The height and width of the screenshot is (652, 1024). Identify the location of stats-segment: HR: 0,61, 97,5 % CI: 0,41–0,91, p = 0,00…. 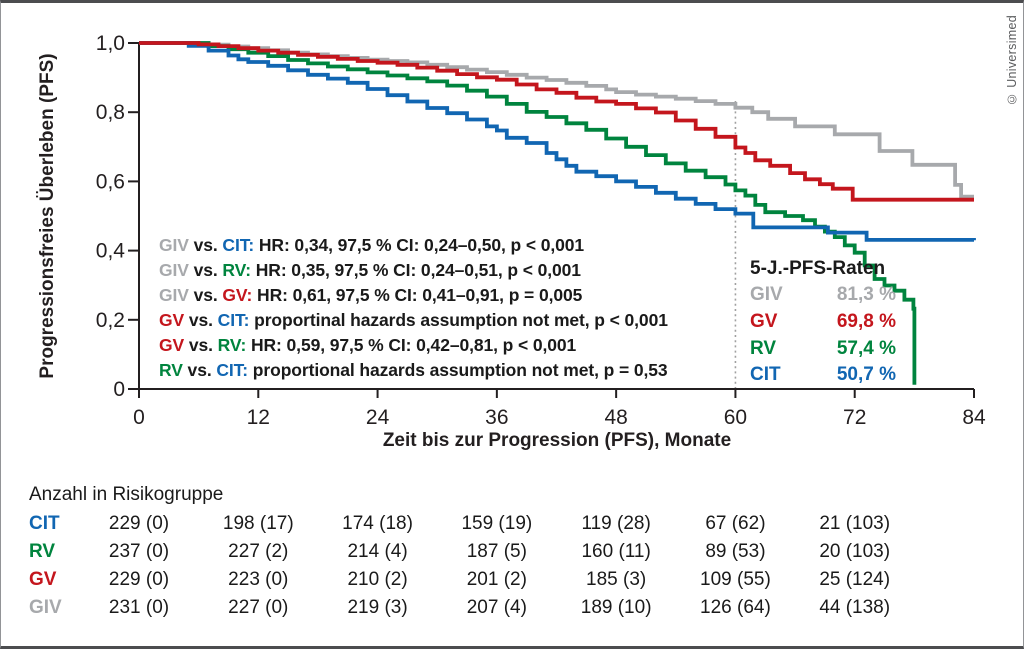
(417, 295).